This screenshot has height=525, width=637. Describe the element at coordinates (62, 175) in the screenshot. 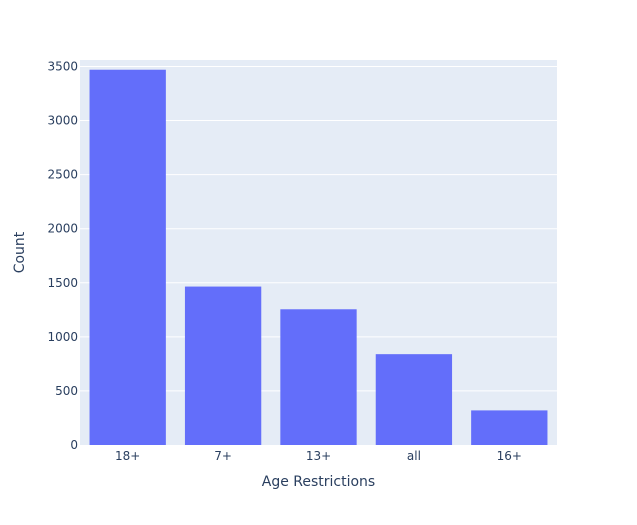

I see `y-tick-label: 2500` at that location.